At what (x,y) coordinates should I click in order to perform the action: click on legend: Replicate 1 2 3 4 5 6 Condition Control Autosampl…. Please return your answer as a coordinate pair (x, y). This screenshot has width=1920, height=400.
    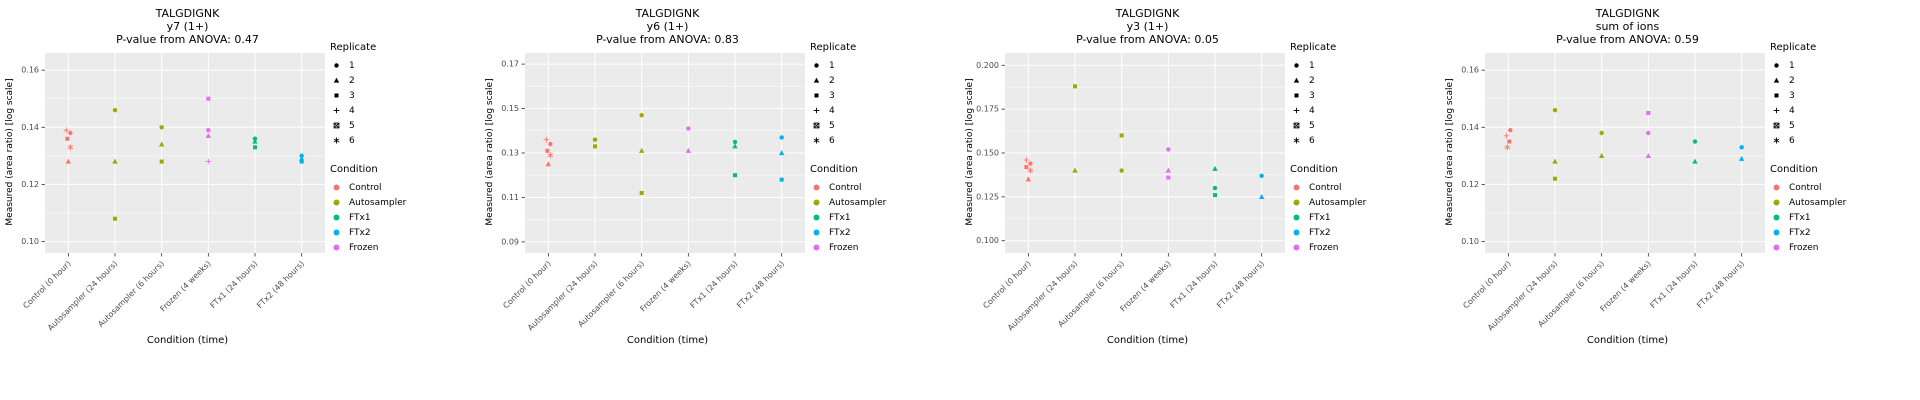
    Looking at the image, I should click on (1845, 200).